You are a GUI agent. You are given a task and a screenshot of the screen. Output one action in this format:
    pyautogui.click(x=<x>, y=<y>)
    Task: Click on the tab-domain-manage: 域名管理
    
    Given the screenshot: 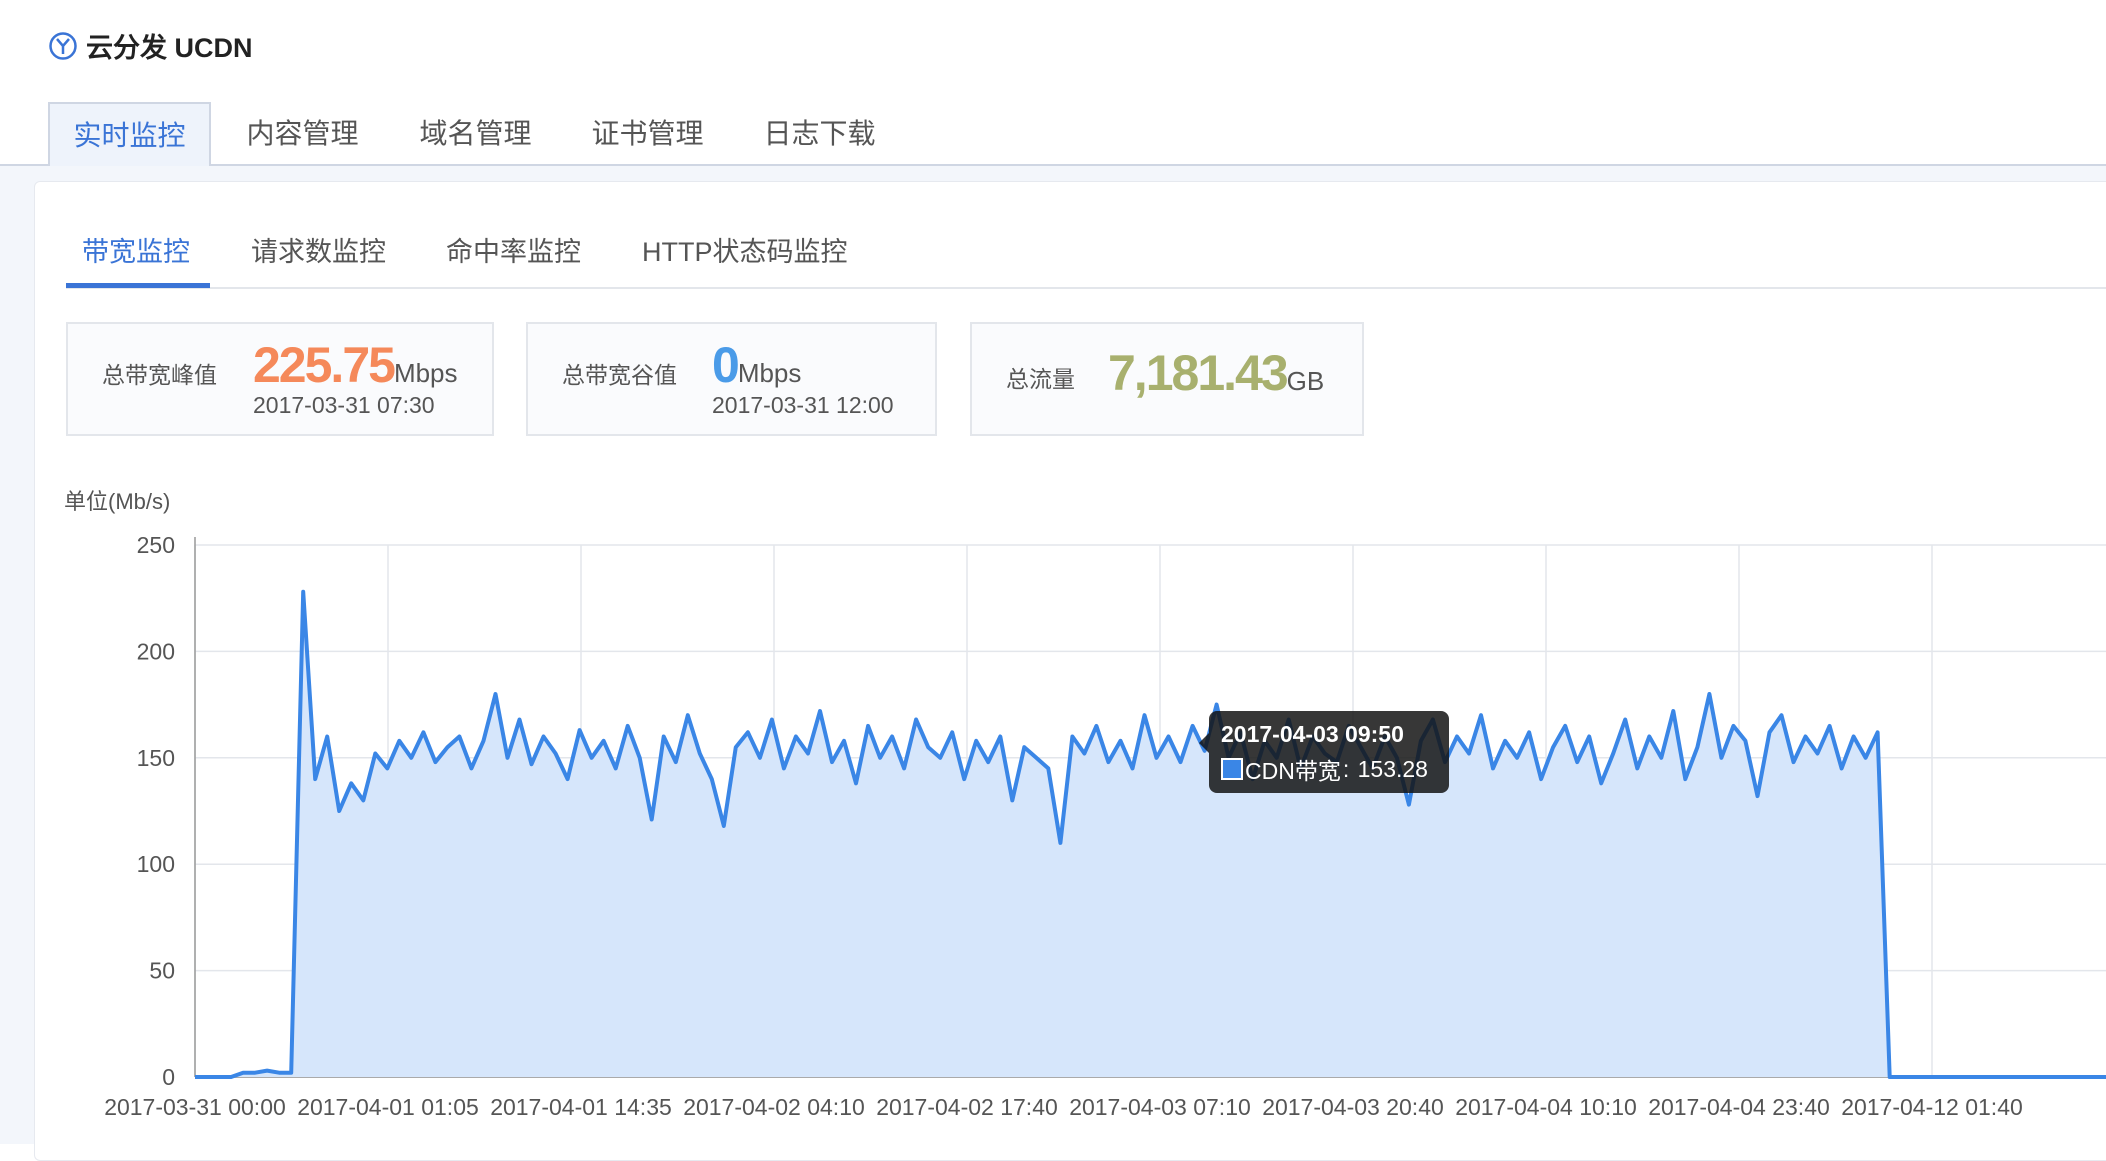 What is the action you would take?
    pyautogui.click(x=475, y=133)
    